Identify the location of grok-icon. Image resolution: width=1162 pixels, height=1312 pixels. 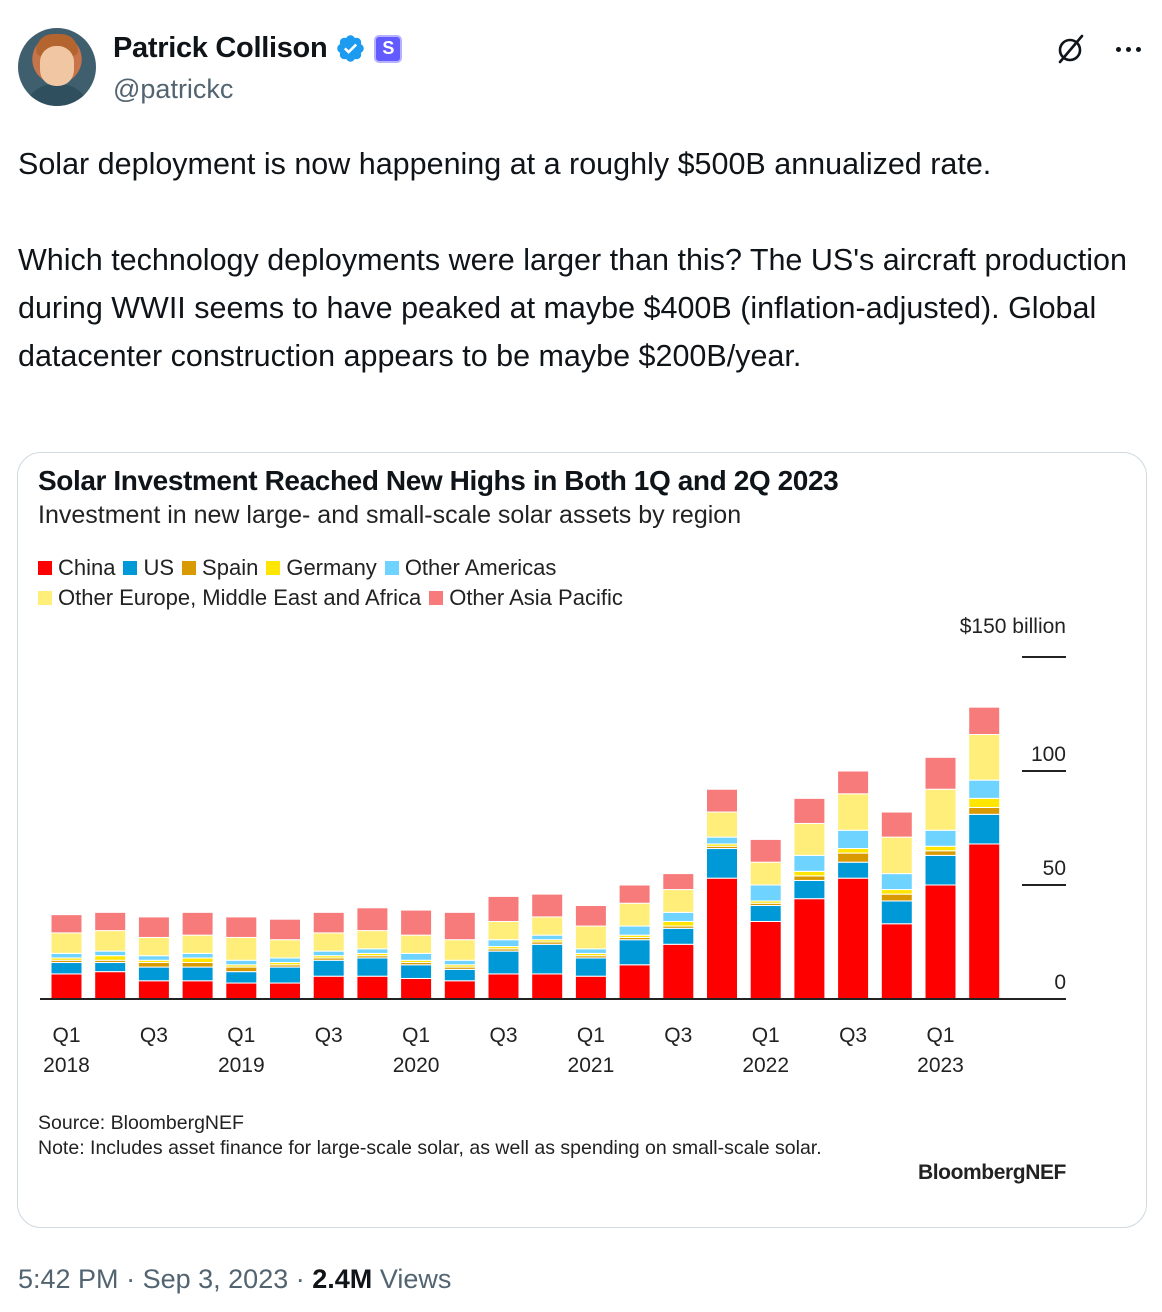
(1071, 49).